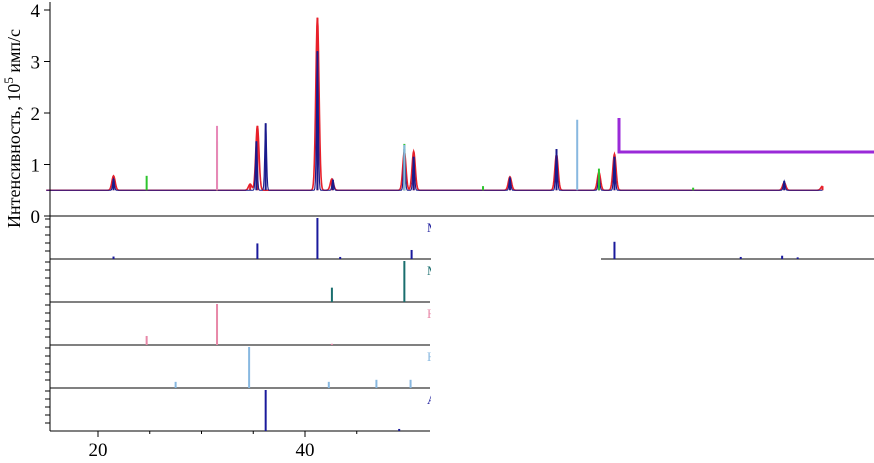 The height and width of the screenshot is (463, 874). What do you see at coordinates (305, 450) in the screenshot?
I see `x-tick-label-40: 40` at bounding box center [305, 450].